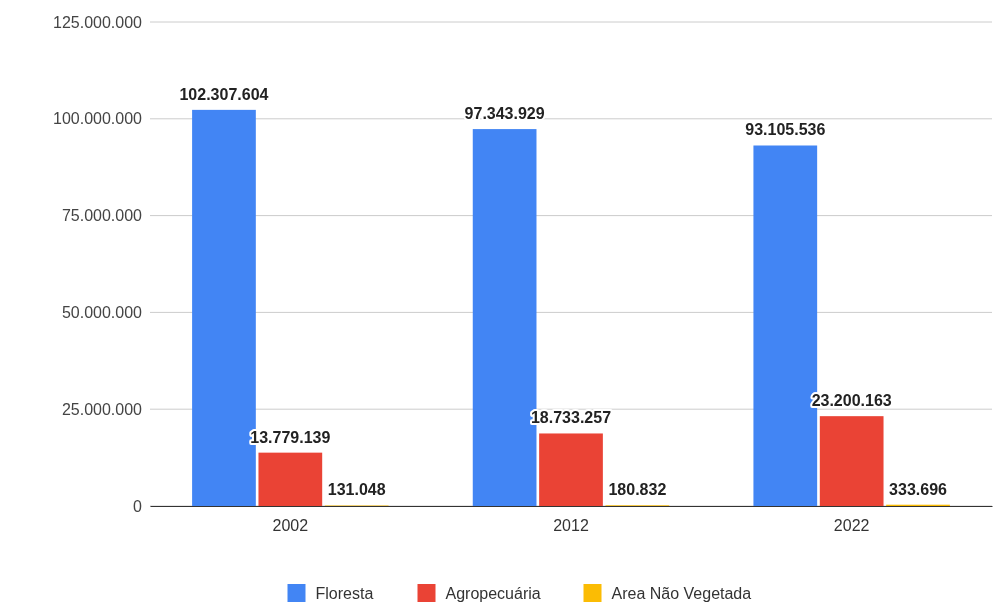  I want to click on data-label: 102.307.604, so click(224, 94).